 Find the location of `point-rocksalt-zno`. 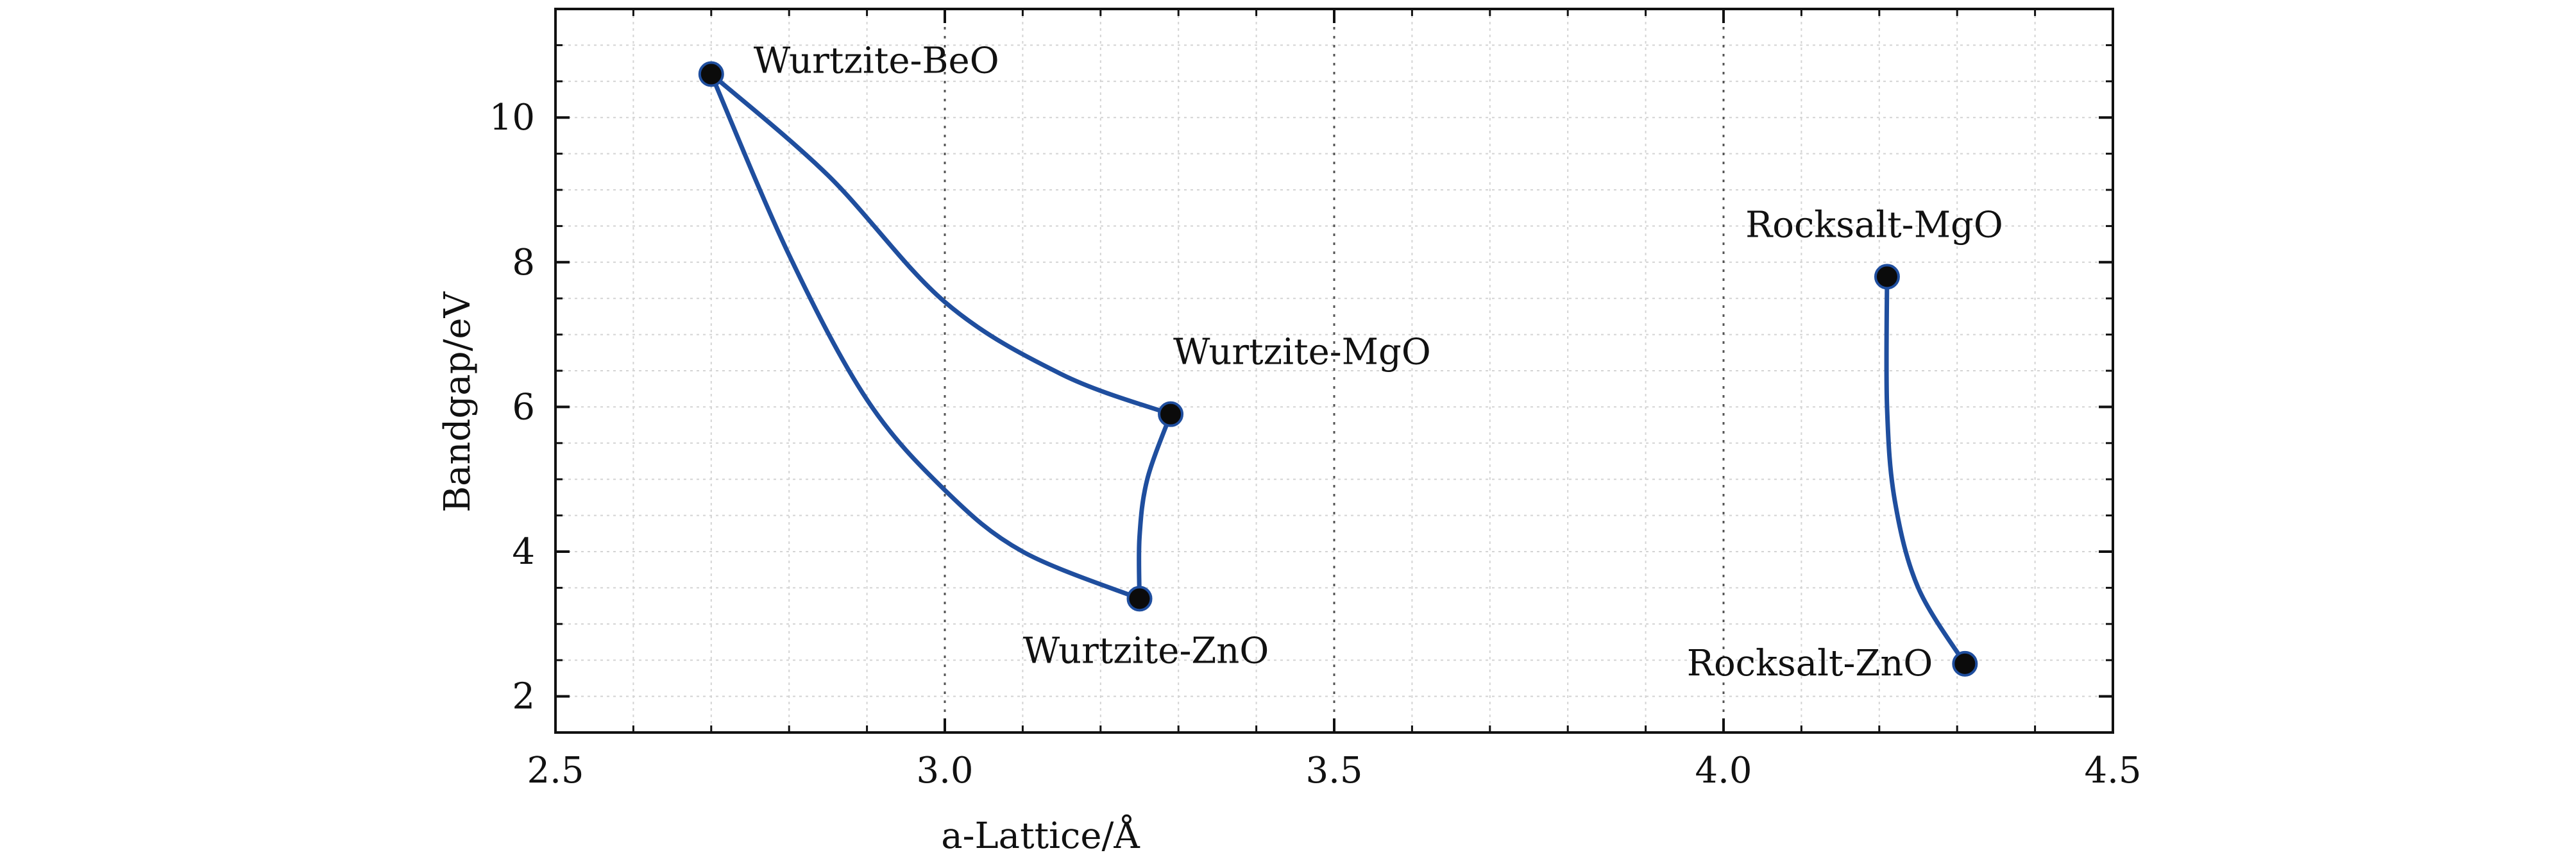

point-rocksalt-zno is located at coordinates (1965, 663).